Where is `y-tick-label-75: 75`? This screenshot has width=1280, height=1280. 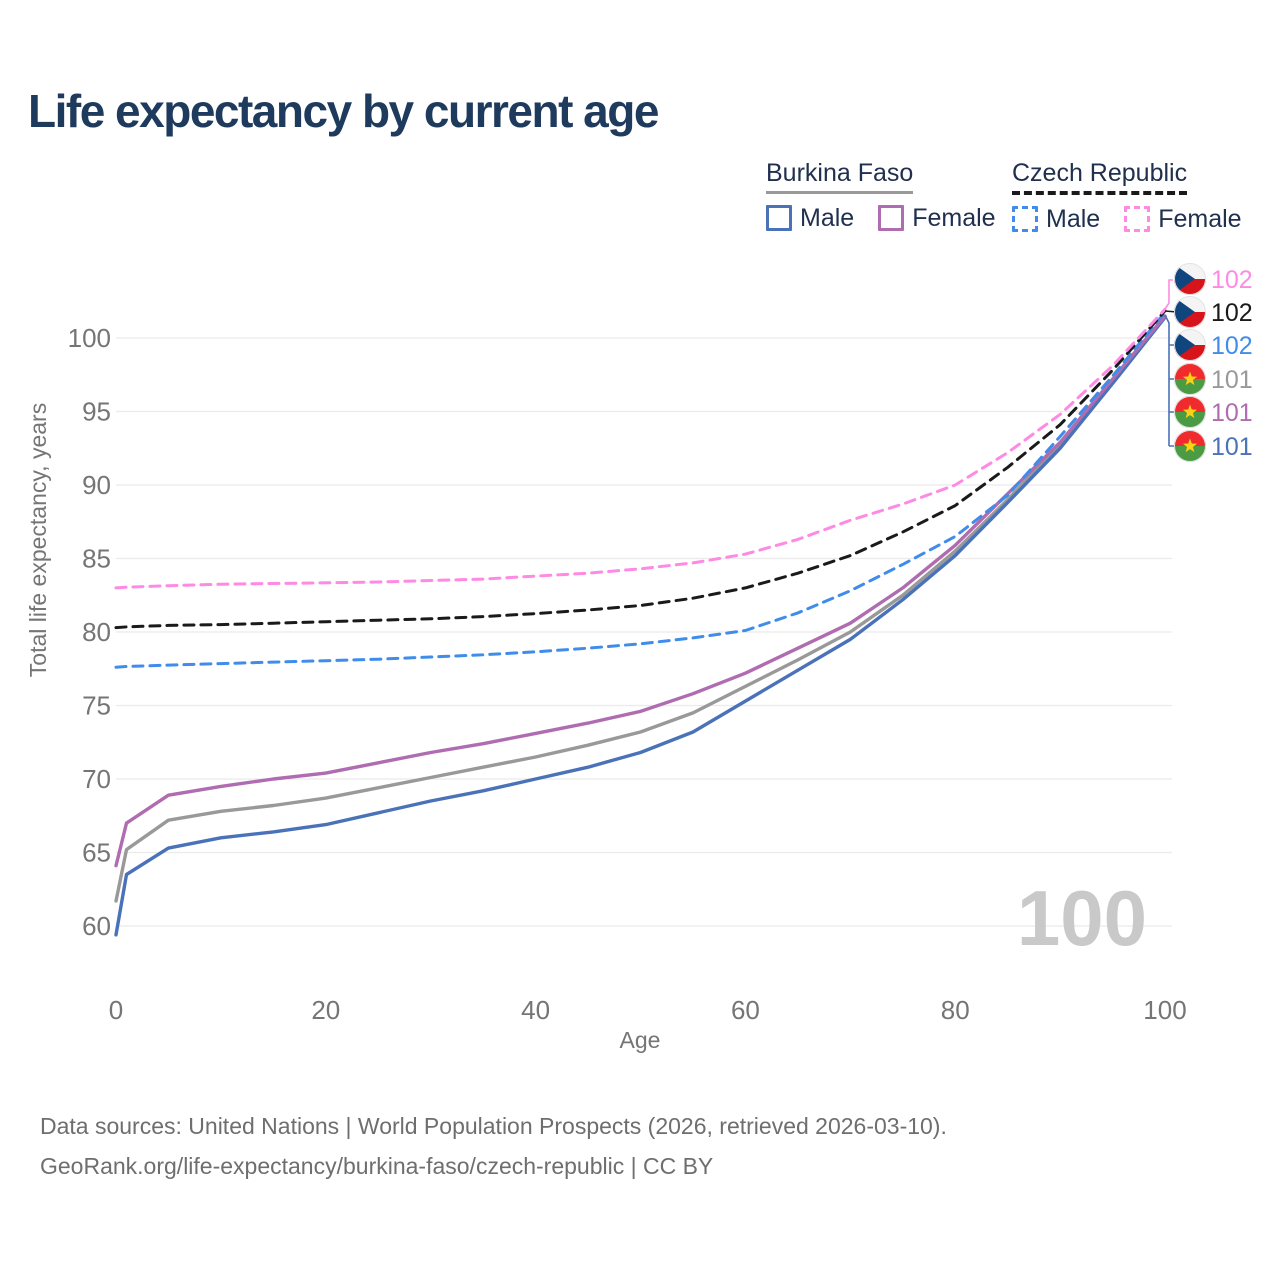
y-tick-label-75: 75 is located at coordinates (96, 706).